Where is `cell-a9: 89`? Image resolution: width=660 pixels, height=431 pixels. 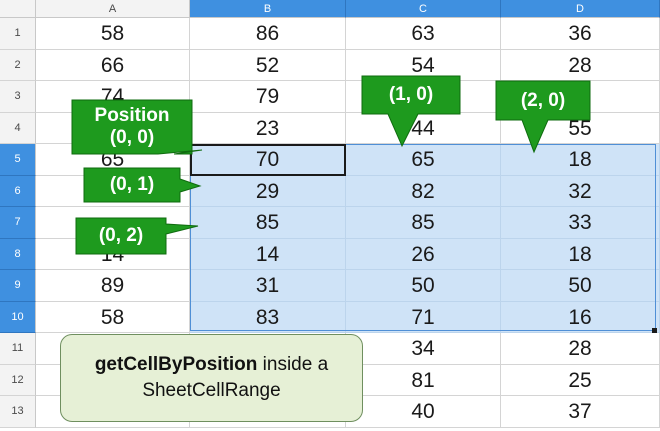
cell-a9: 89 is located at coordinates (113, 286).